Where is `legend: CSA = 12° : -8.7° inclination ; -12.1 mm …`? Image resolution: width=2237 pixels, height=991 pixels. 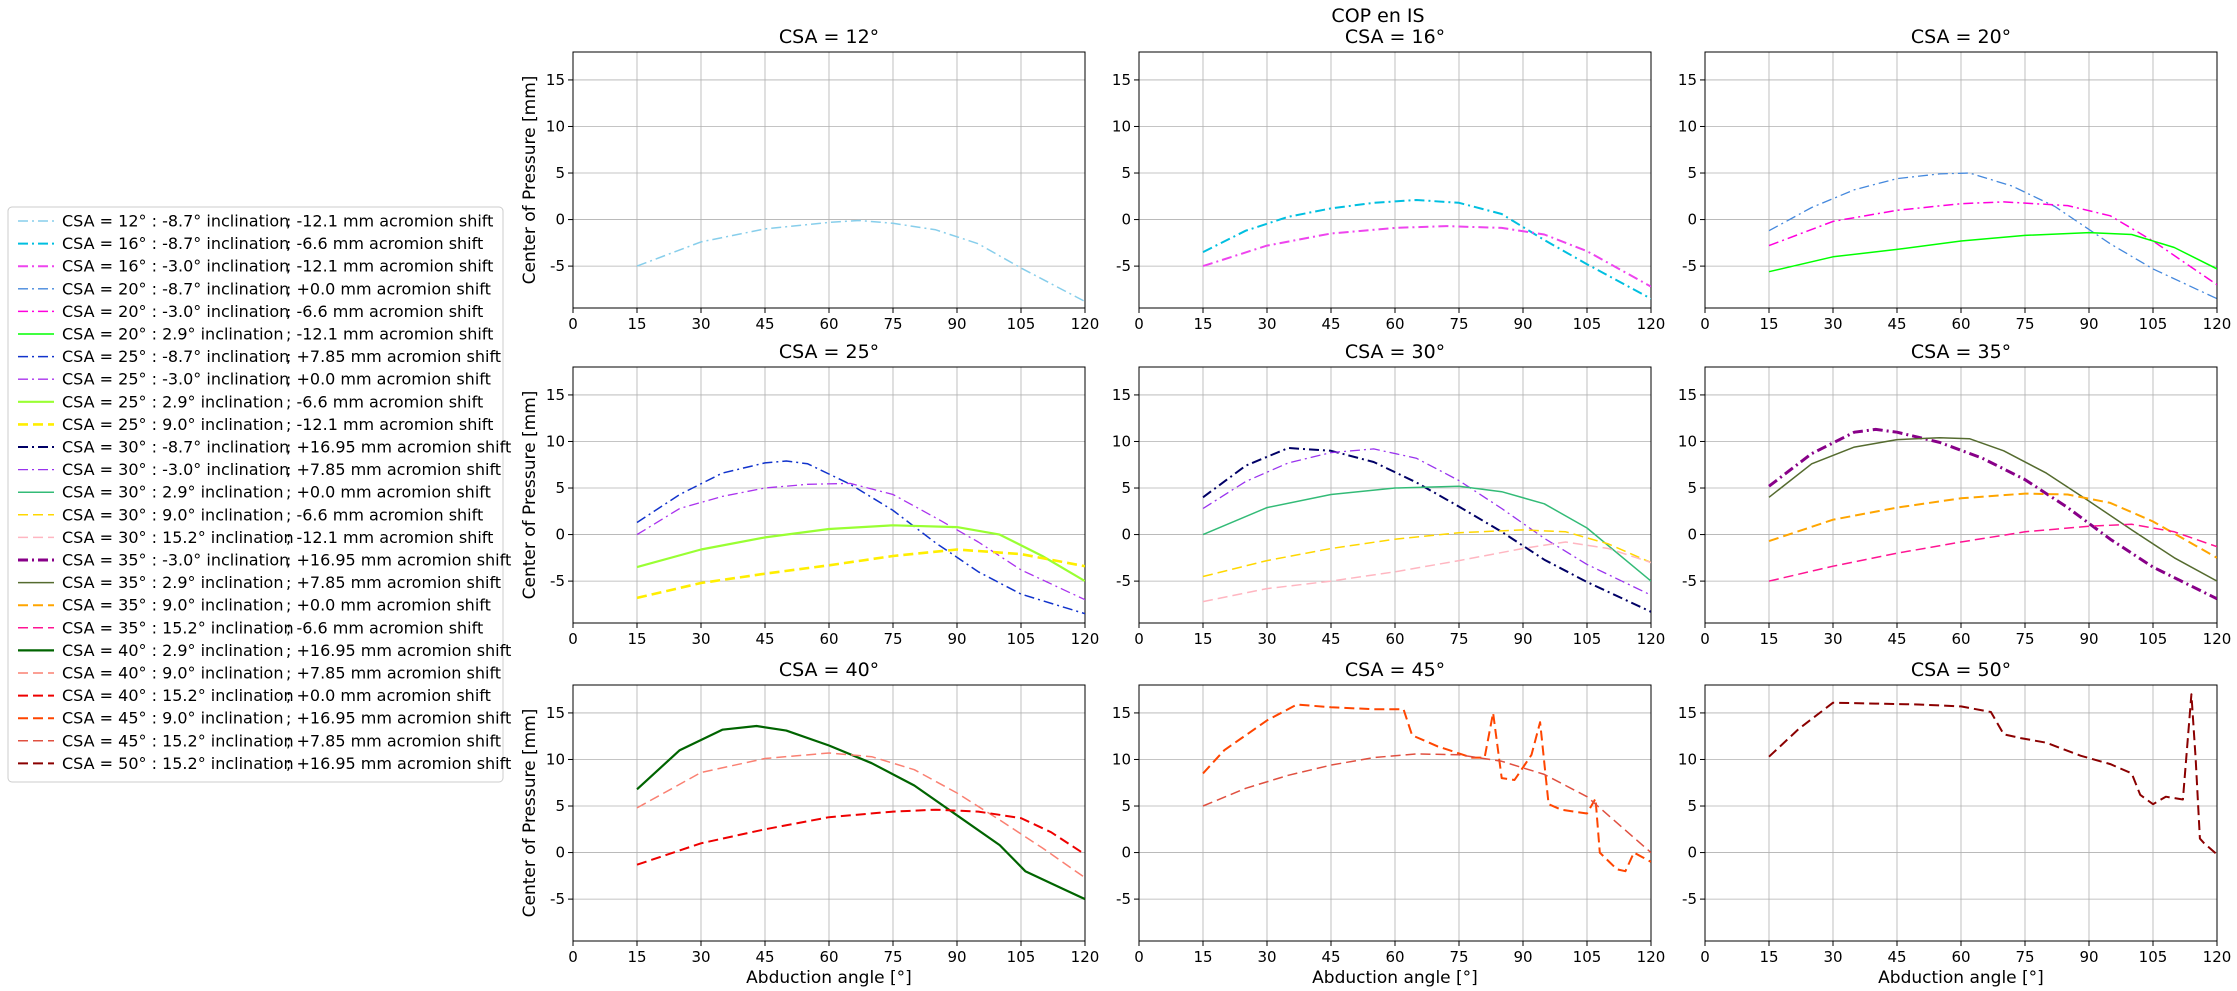
legend: CSA = 12° : -8.7° inclination ; -12.1 mm … is located at coordinates (259, 494).